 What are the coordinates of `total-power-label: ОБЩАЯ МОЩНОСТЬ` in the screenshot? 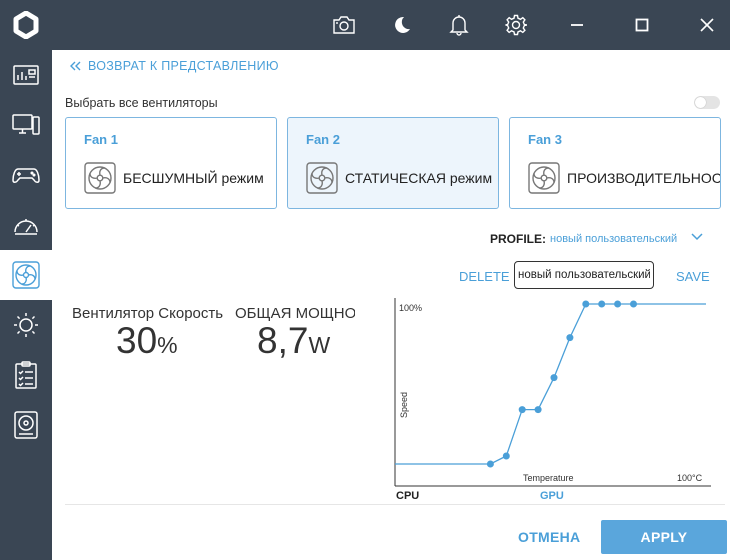 It's located at (295, 313).